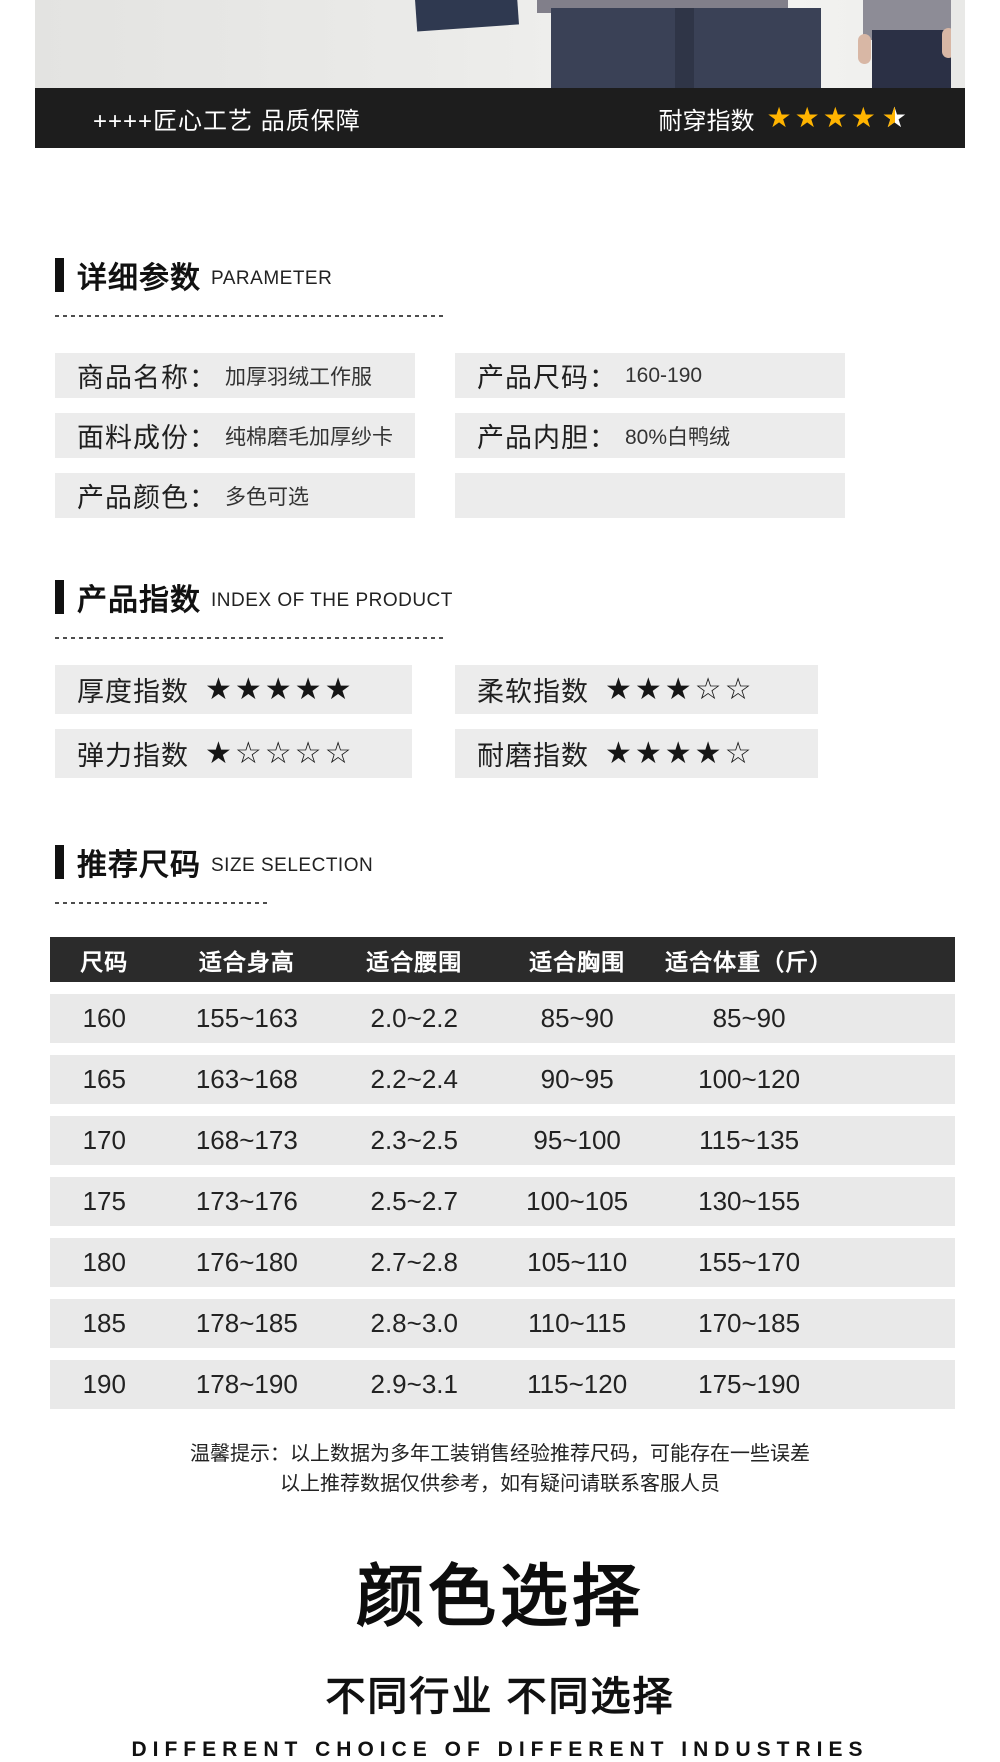  What do you see at coordinates (414, 1201) in the screenshot?
I see `table-cell: 2.5~2.7` at bounding box center [414, 1201].